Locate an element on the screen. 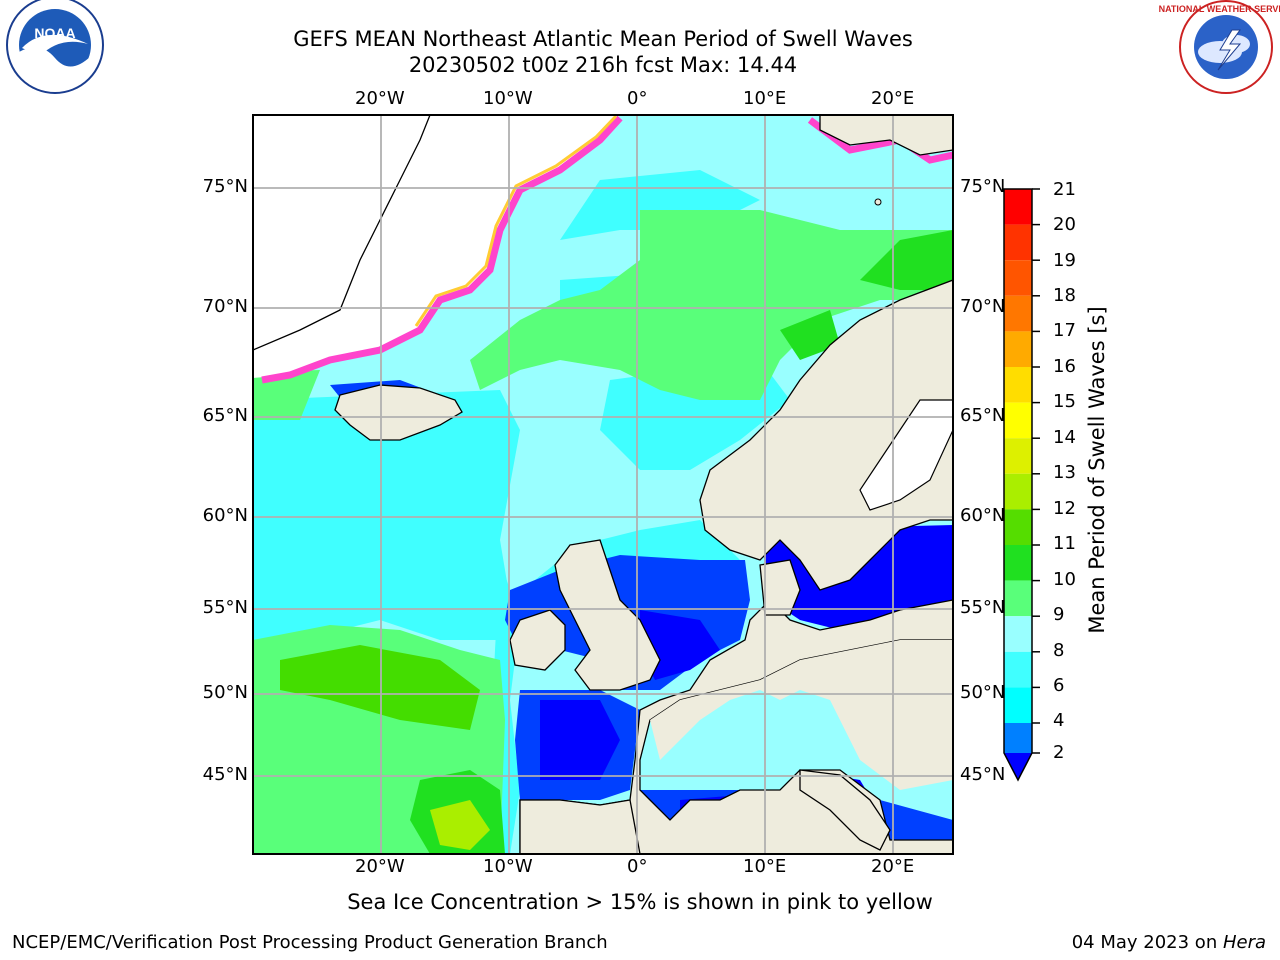  swell-10-11-region-coast is located at coordinates (810, 335).